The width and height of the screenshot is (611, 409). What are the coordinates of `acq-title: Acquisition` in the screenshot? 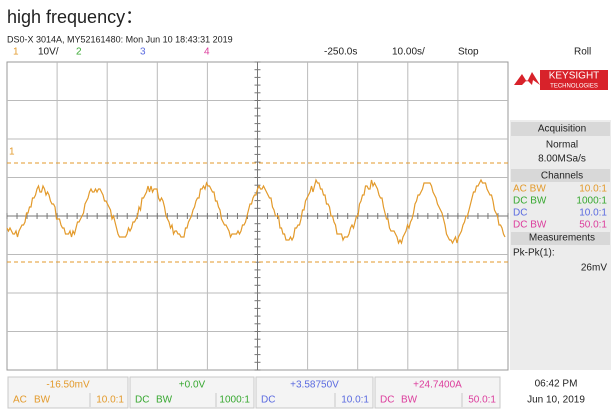 It's located at (562, 129).